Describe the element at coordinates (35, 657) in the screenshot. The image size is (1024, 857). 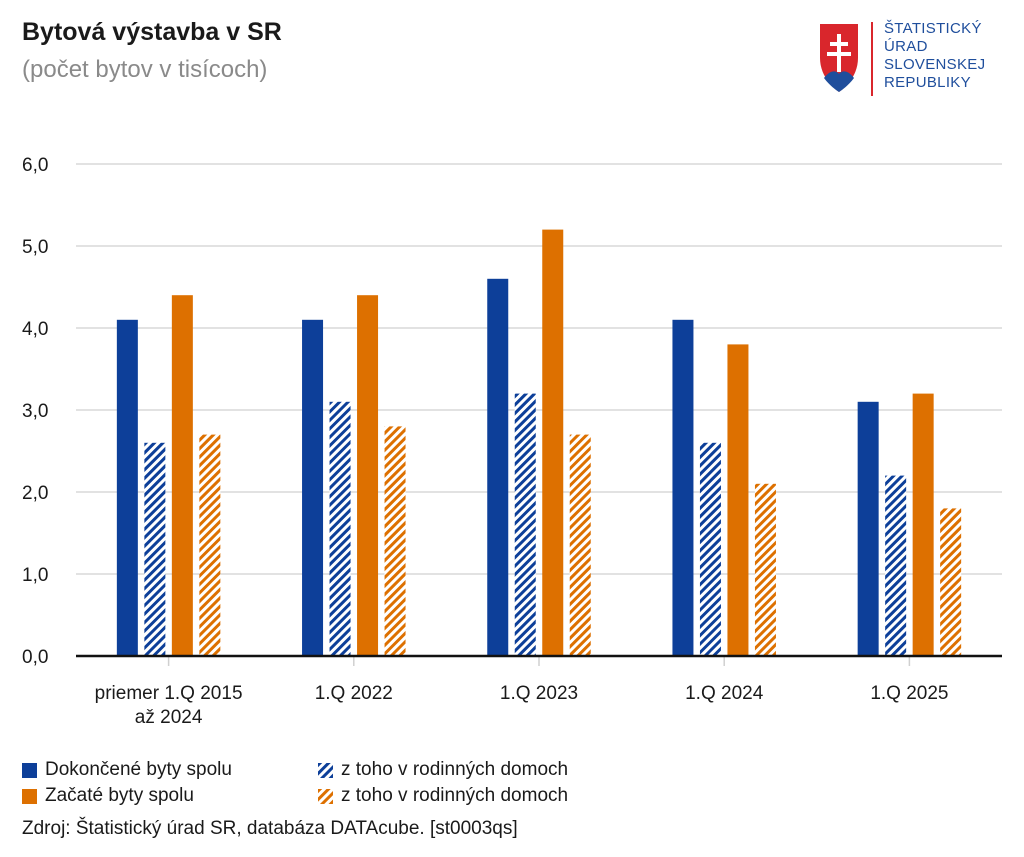
I see `y-tick-label: 0,0` at that location.